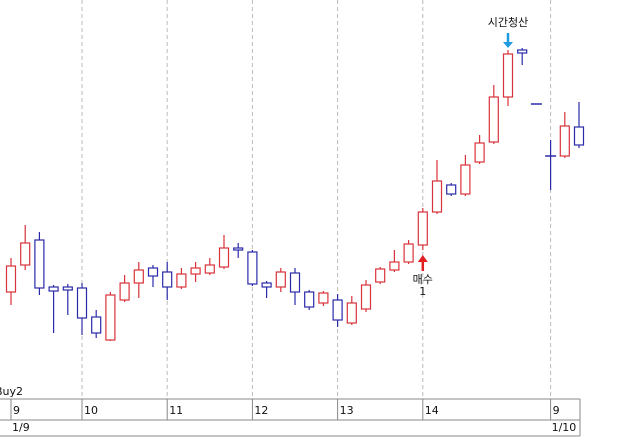  What do you see at coordinates (347, 410) in the screenshot?
I see `x-tick-label: 13` at bounding box center [347, 410].